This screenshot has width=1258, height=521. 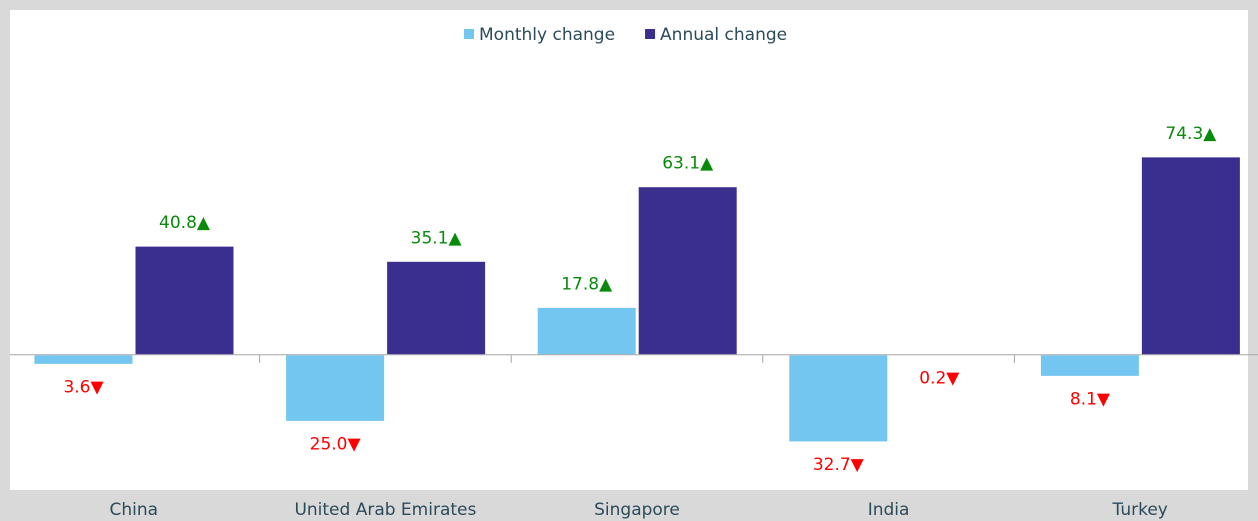 I want to click on data-label: 74.3▲, so click(x=1191, y=134).